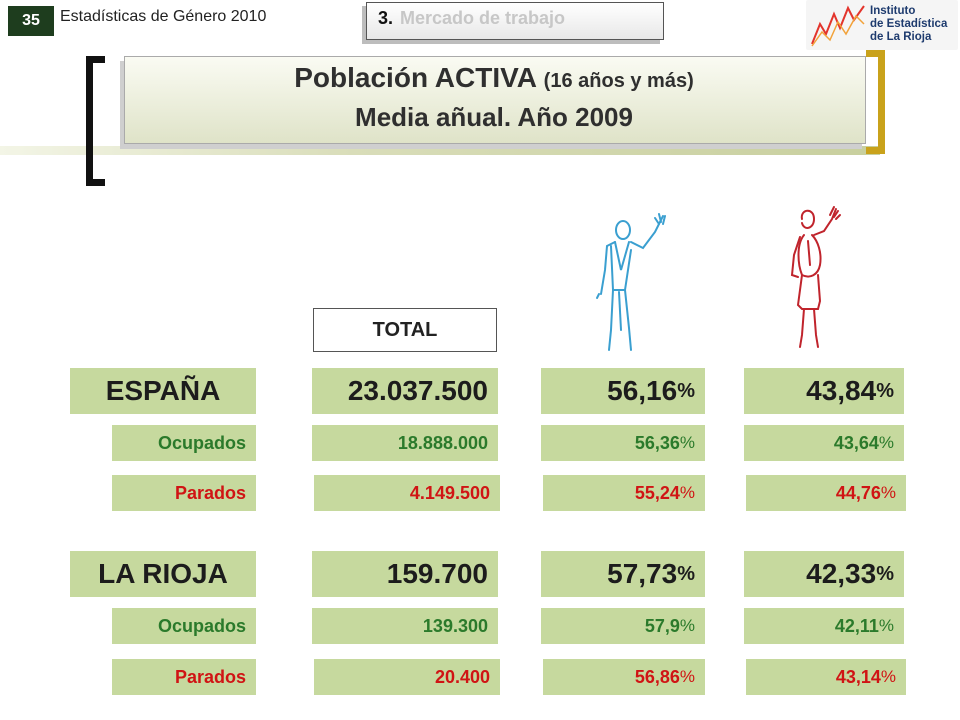  What do you see at coordinates (631, 282) in the screenshot?
I see `man-figure-icon` at bounding box center [631, 282].